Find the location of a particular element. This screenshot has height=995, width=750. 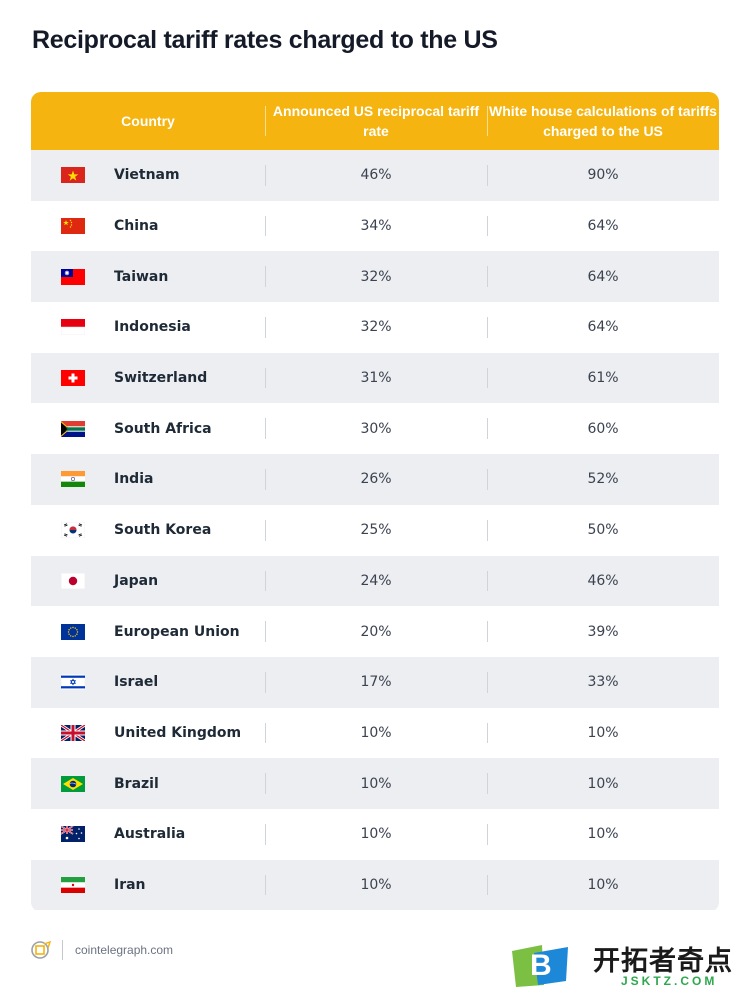

column-header-announced: Announced US reciprocal tariff rate is located at coordinates (376, 121).